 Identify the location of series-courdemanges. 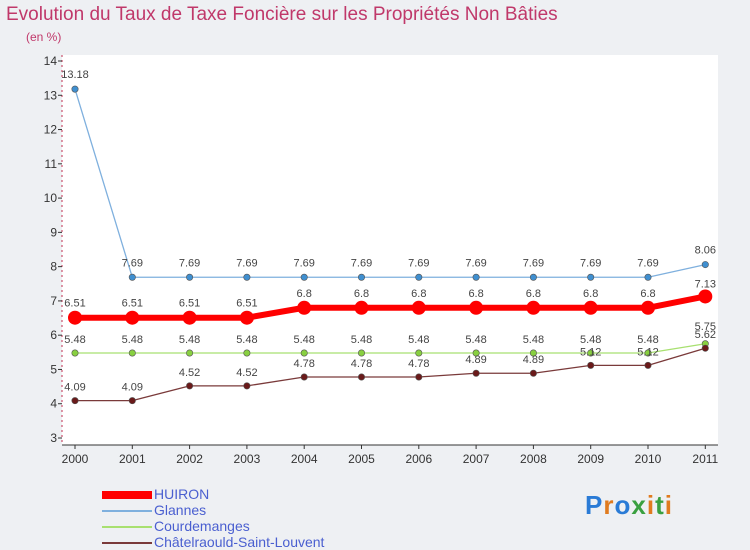
(390, 348).